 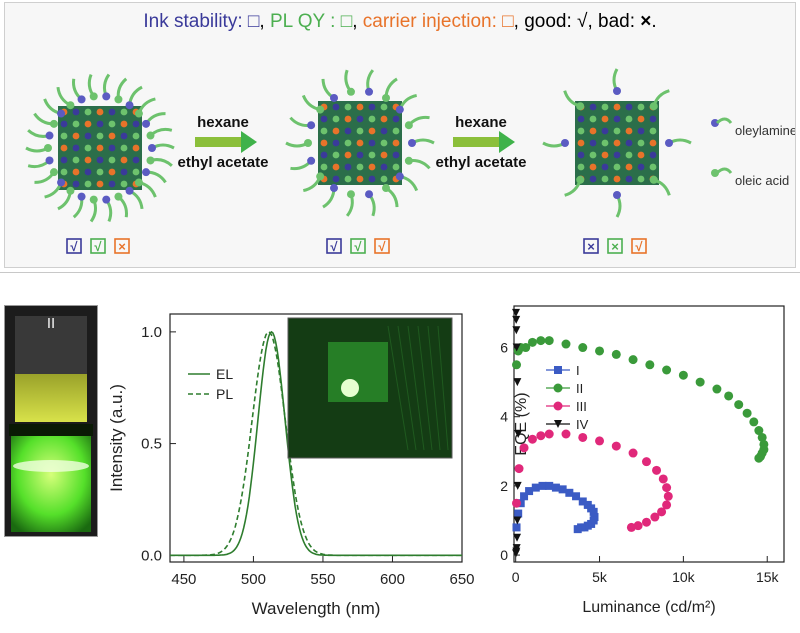 I want to click on x-axis-label: Luminance (cd/m²), so click(x=648, y=607).